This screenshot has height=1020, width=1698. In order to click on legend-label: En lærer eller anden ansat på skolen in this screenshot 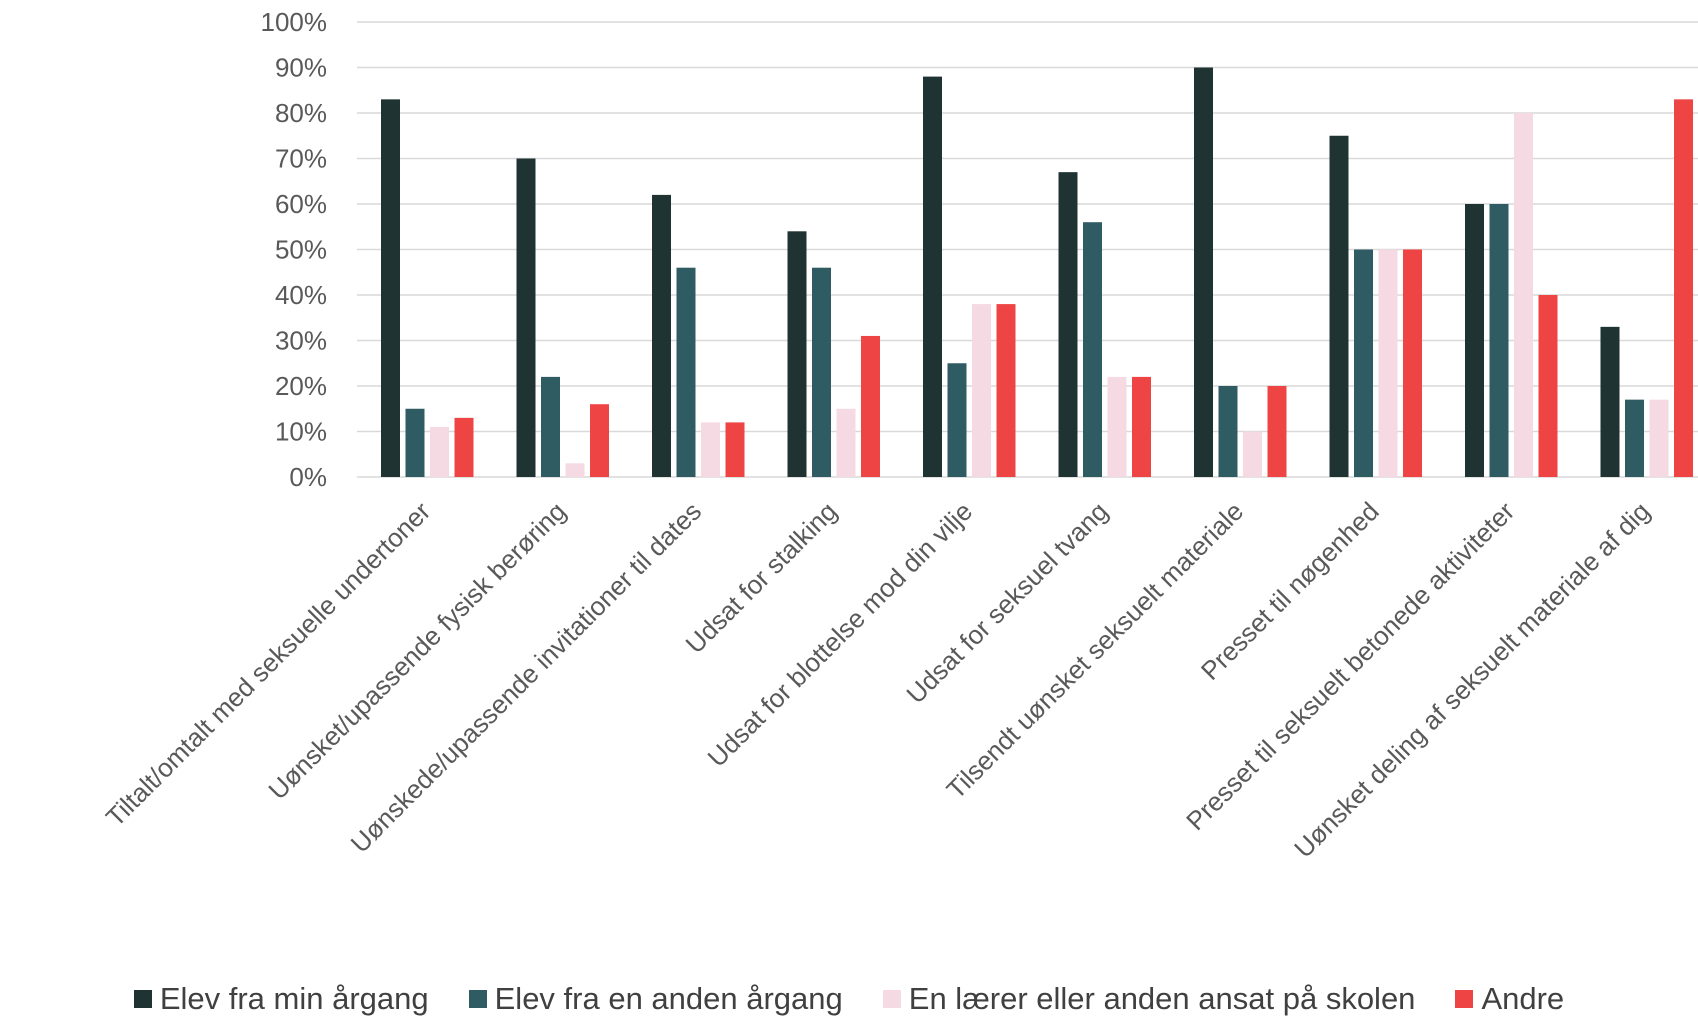, I will do `click(1162, 998)`.